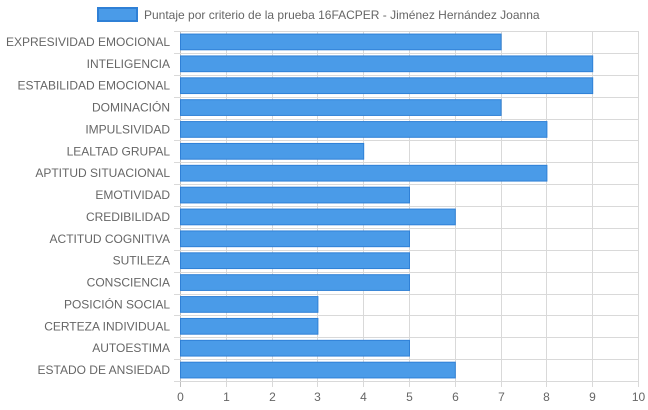  Describe the element at coordinates (546, 397) in the screenshot. I see `x-tick-label: 8` at that location.